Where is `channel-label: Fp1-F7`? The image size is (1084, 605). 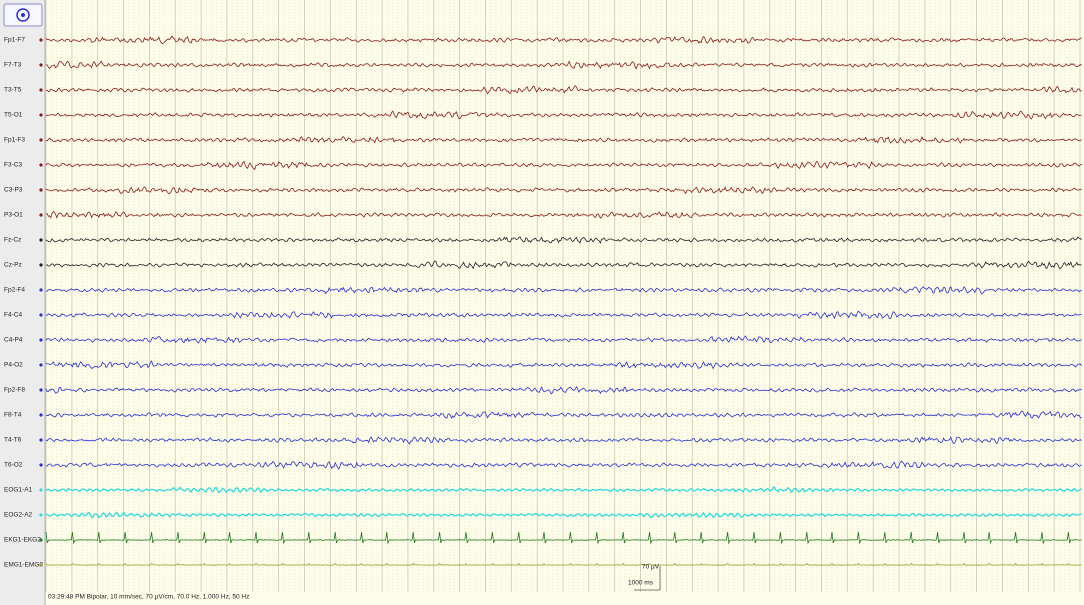 channel-label: Fp1-F7 is located at coordinates (14, 40).